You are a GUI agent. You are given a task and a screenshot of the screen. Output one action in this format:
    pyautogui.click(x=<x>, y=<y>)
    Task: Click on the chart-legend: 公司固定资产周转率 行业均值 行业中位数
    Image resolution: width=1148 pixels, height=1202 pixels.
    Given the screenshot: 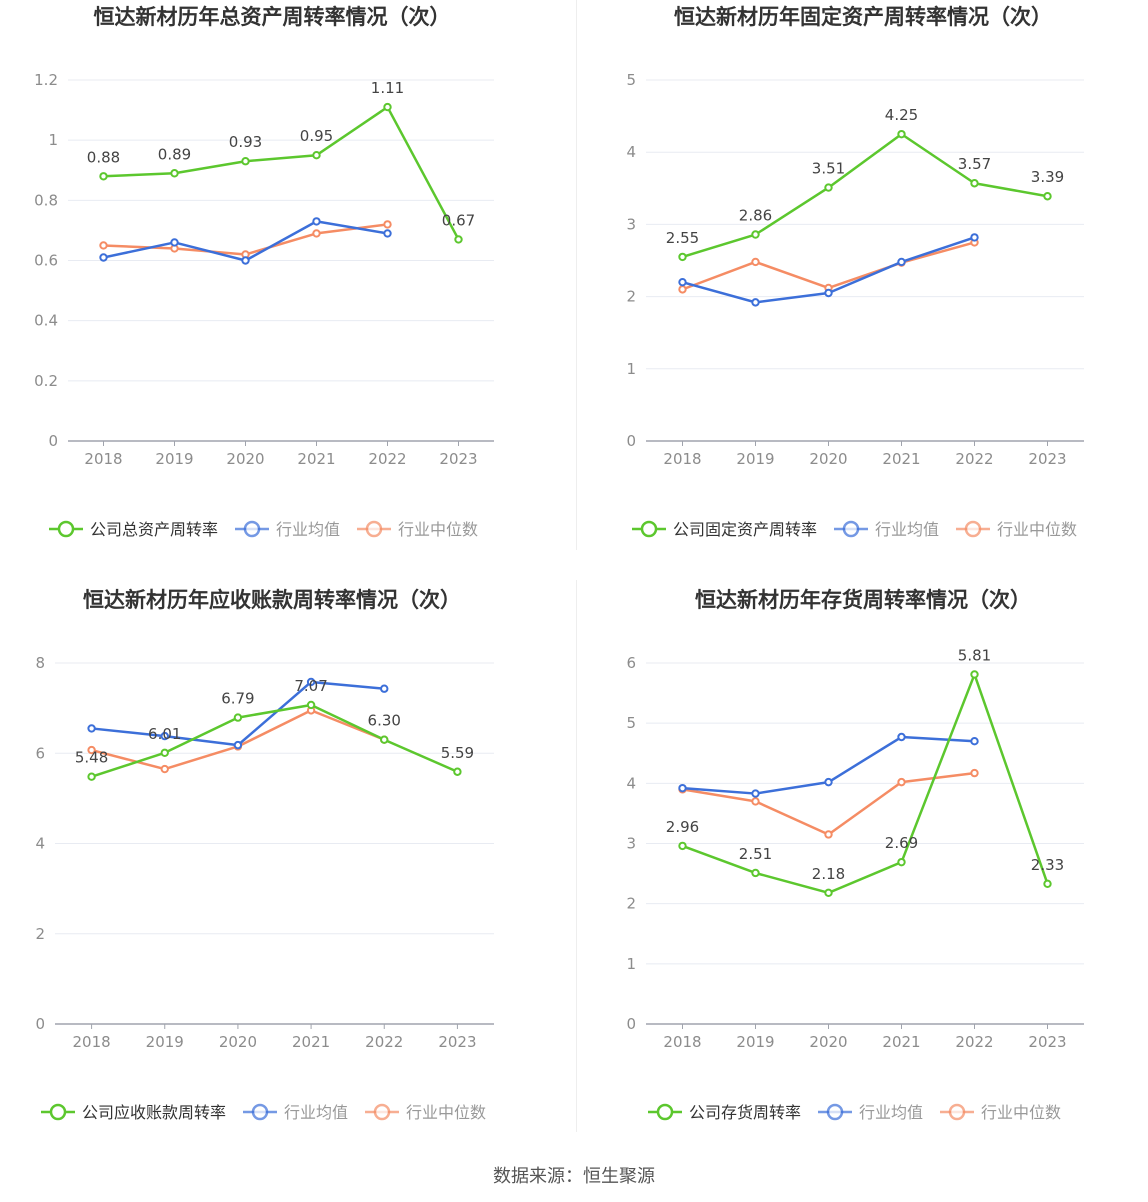 What is the action you would take?
    pyautogui.click(x=854, y=529)
    